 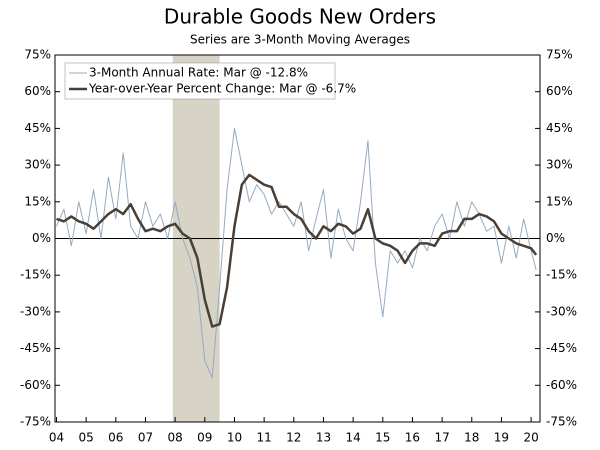 I want to click on chart-title: Durable Goods New Orders, so click(x=300, y=17).